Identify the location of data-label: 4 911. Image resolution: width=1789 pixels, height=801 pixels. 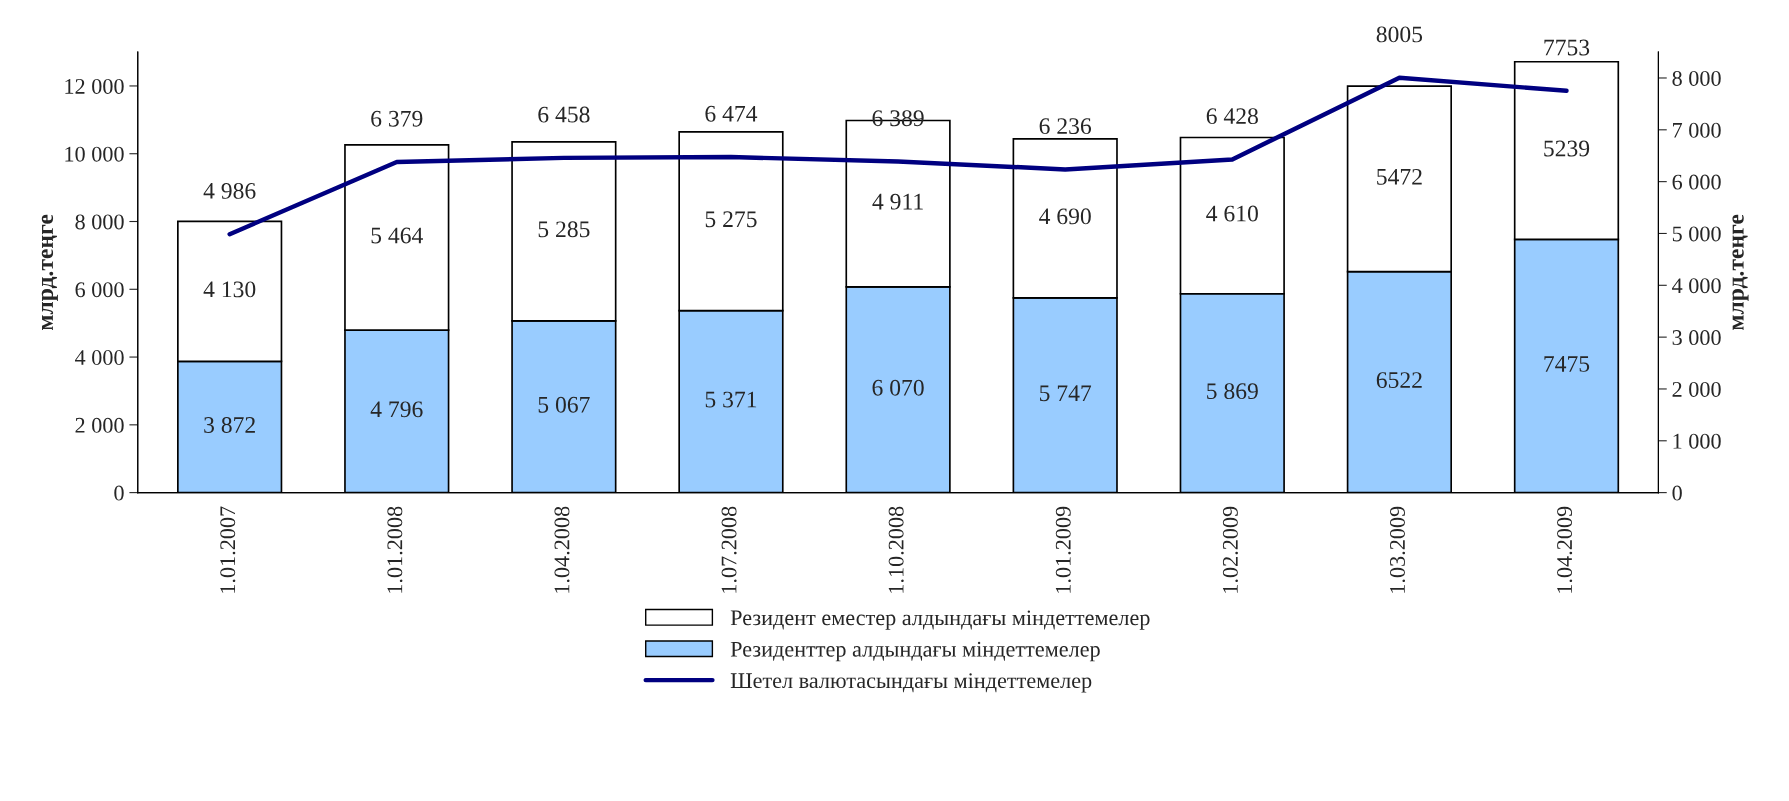
(897, 201).